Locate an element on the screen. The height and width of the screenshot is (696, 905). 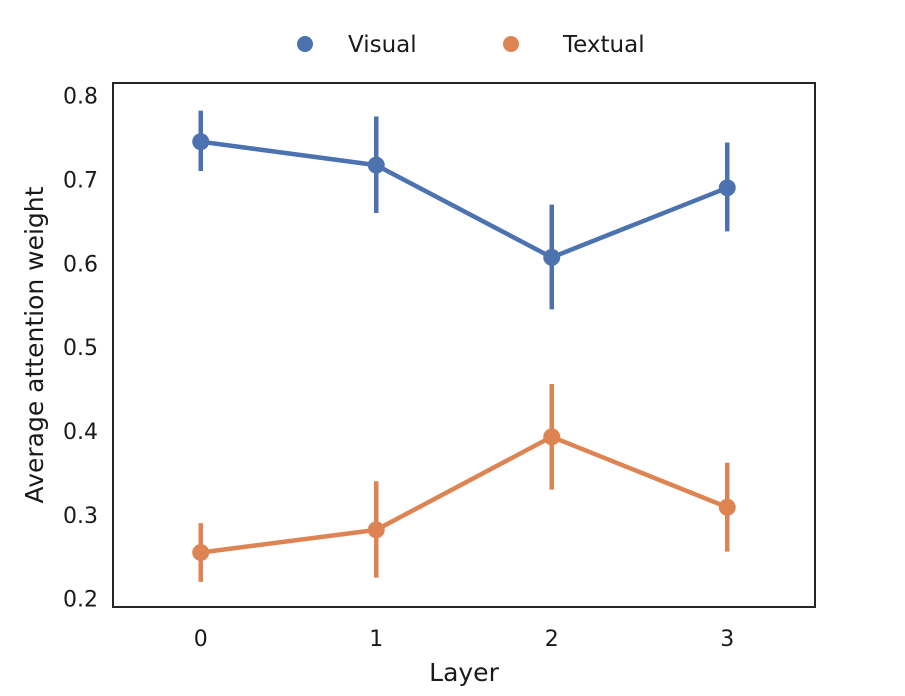
y-axis-label: Average attention weight is located at coordinates (34, 344).